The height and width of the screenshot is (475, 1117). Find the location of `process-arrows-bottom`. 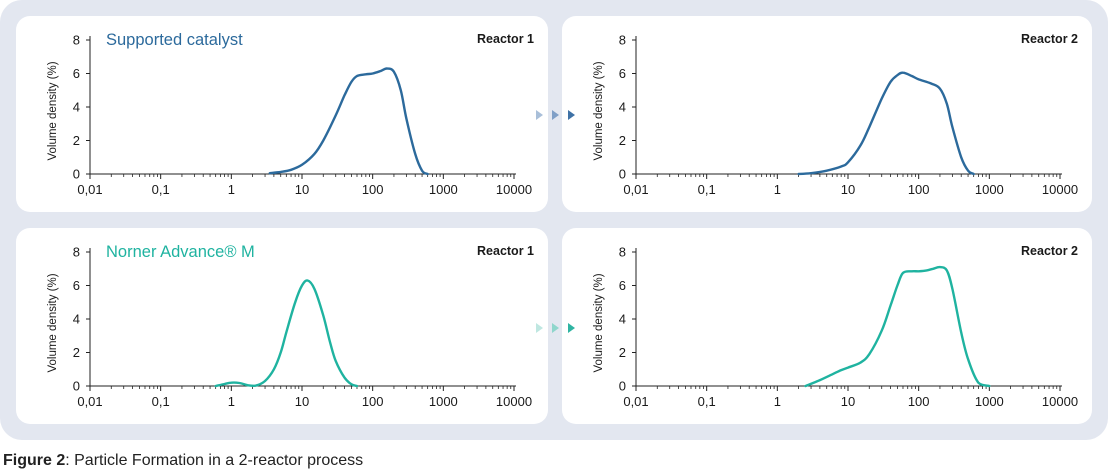

process-arrows-bottom is located at coordinates (557, 328).